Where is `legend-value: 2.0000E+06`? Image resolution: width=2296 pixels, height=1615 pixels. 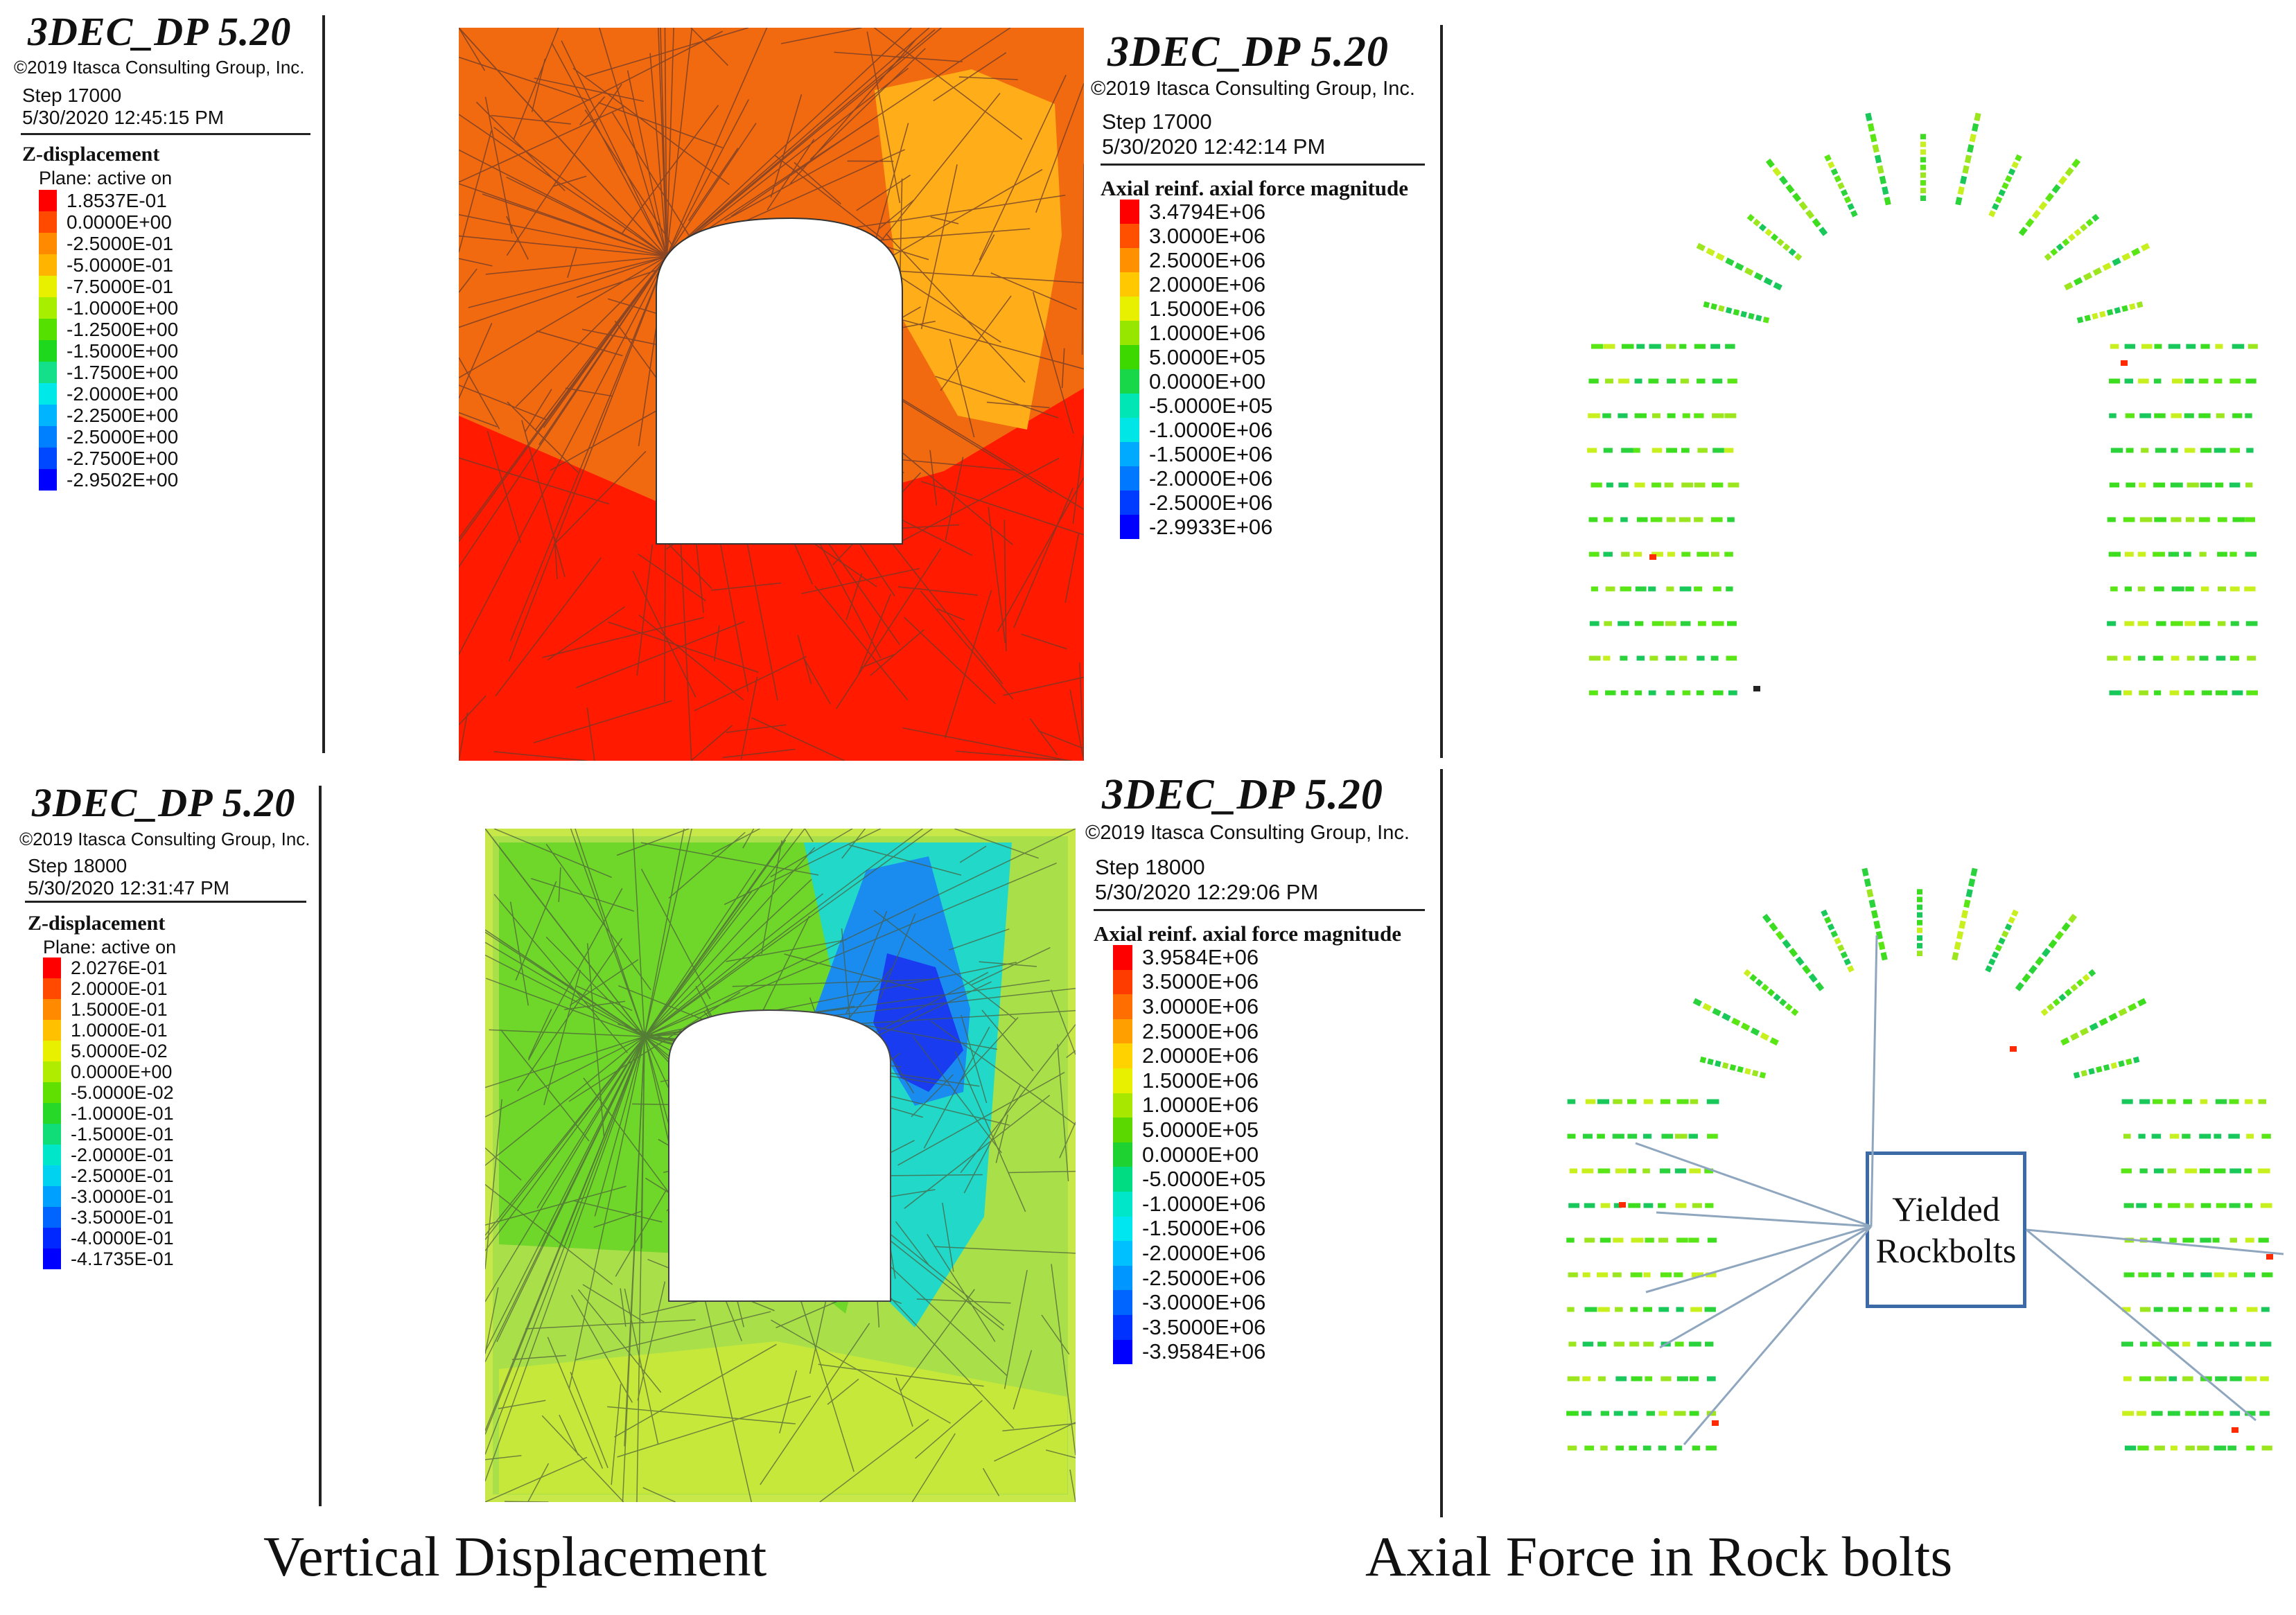 legend-value: 2.0000E+06 is located at coordinates (1207, 284).